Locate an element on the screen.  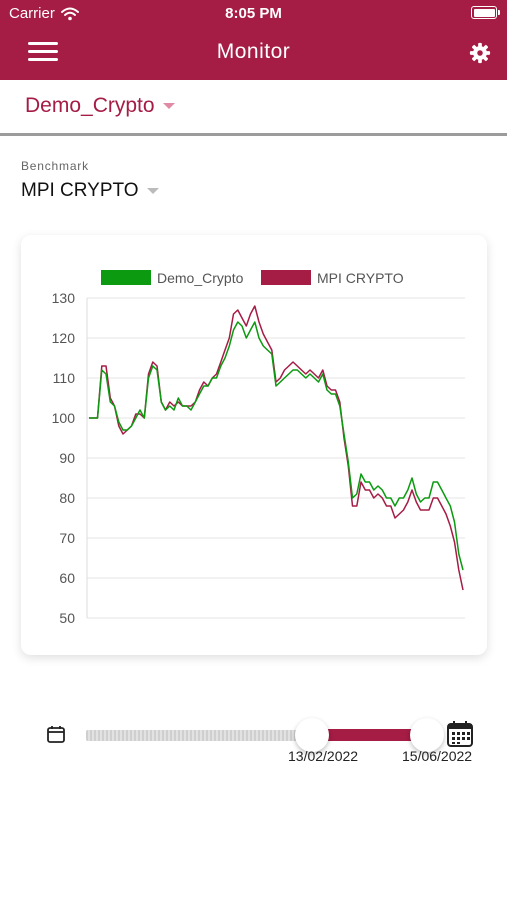
benchmark-selected-label: MPI CRYPTO is located at coordinates (80, 190).